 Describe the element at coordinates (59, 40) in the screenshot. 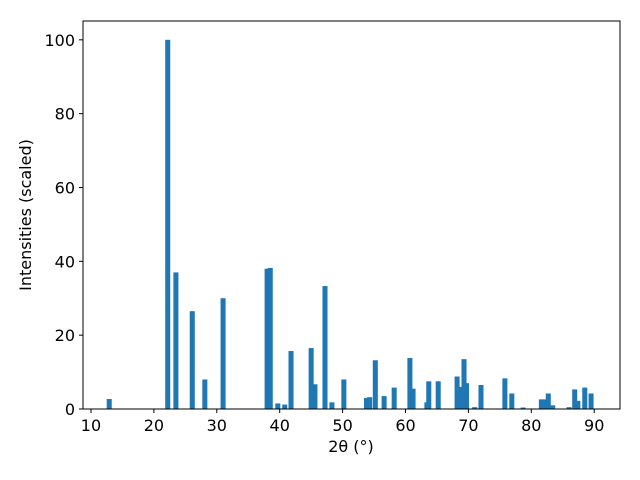

I see `y-tick-label: 100` at that location.